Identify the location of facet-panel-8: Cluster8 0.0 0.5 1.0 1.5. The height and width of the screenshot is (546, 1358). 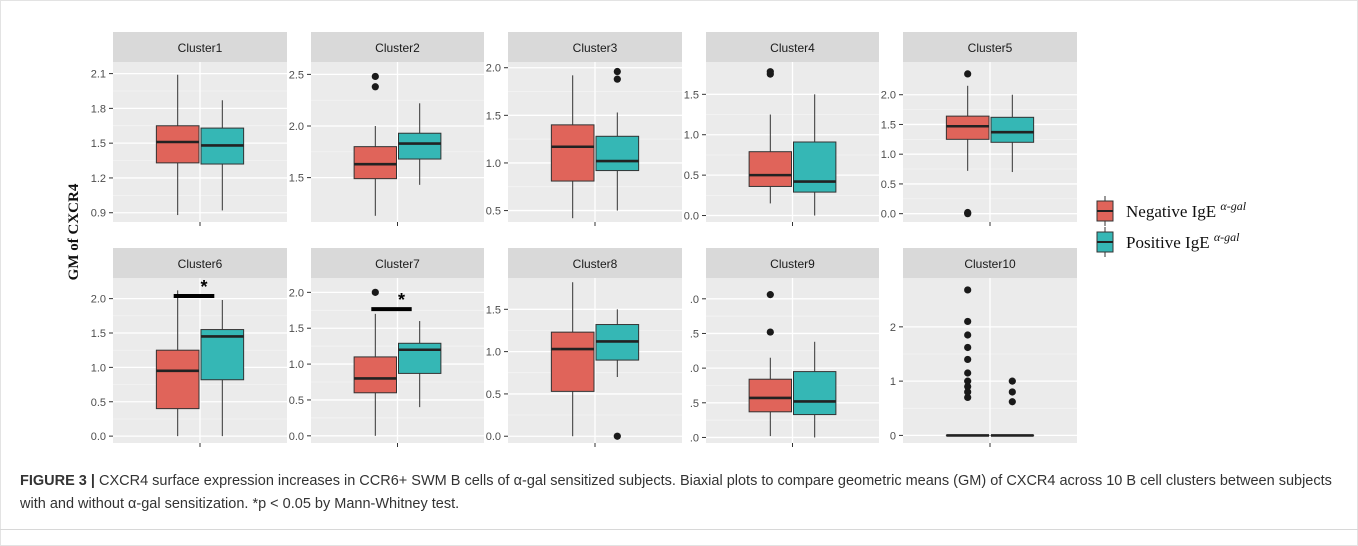
(584, 347).